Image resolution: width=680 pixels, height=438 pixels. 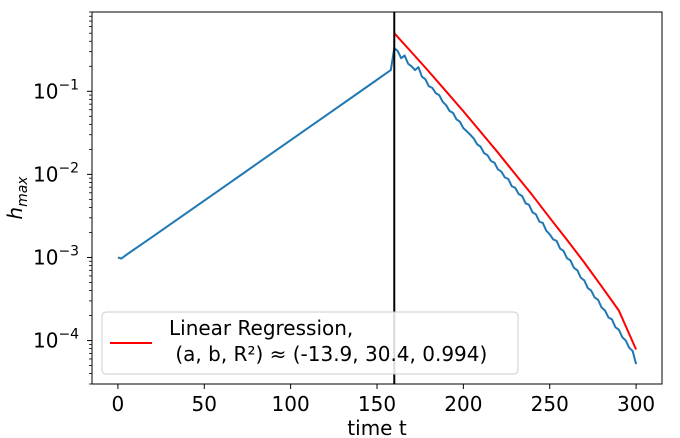 What do you see at coordinates (62, 198) in the screenshot?
I see `y-axis: 10⁻¹ 10⁻² 10⁻³ 10⁻⁴` at bounding box center [62, 198].